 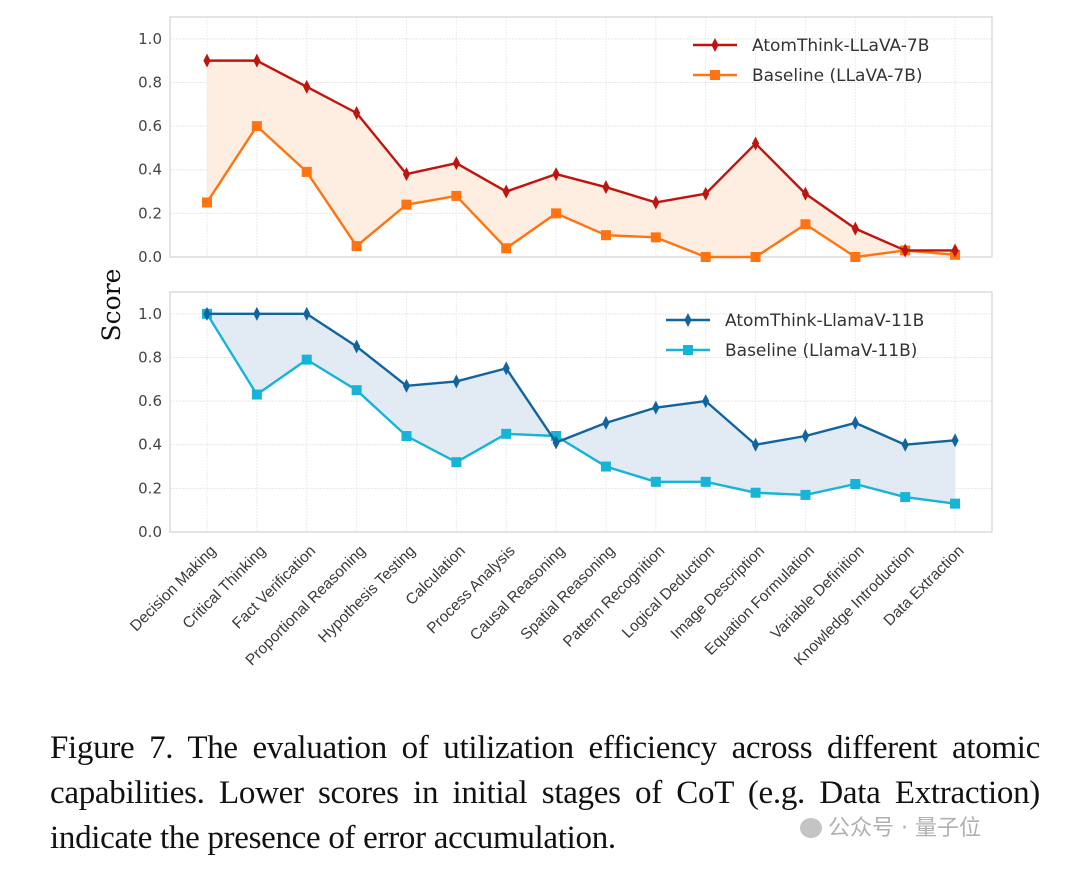 What do you see at coordinates (111, 305) in the screenshot?
I see `y-axis-label: Score` at bounding box center [111, 305].